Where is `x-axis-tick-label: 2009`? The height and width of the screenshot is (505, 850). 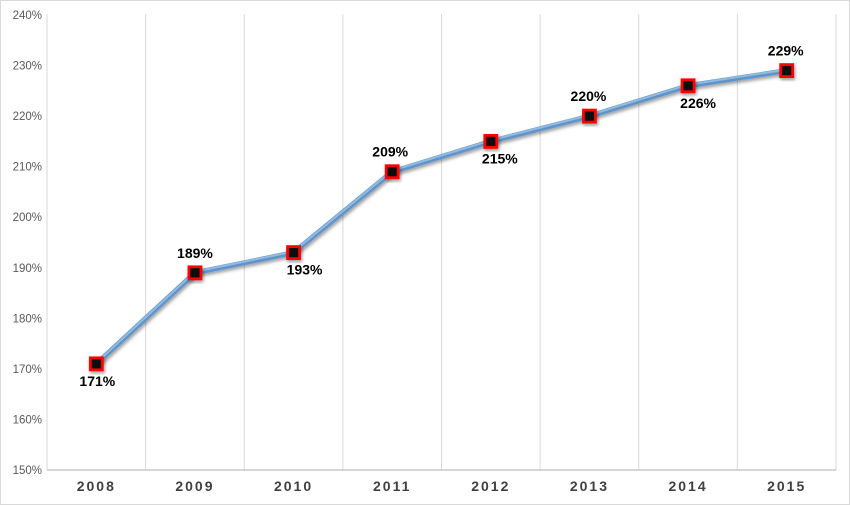
x-axis-tick-label: 2009 is located at coordinates (194, 486).